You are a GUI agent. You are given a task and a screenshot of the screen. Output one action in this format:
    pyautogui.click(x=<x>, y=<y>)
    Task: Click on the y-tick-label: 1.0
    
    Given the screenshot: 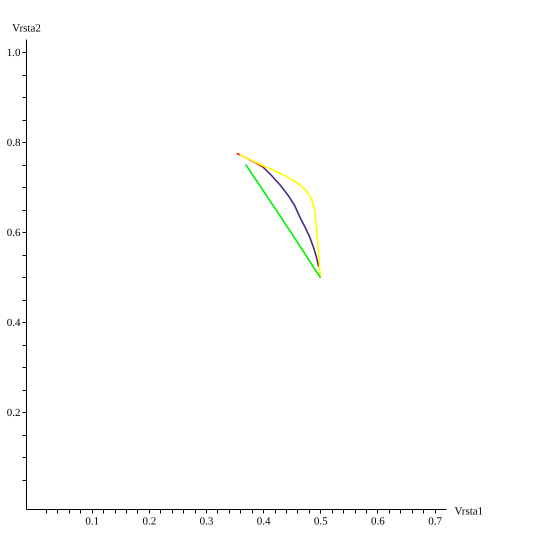 What is the action you would take?
    pyautogui.click(x=13, y=52)
    